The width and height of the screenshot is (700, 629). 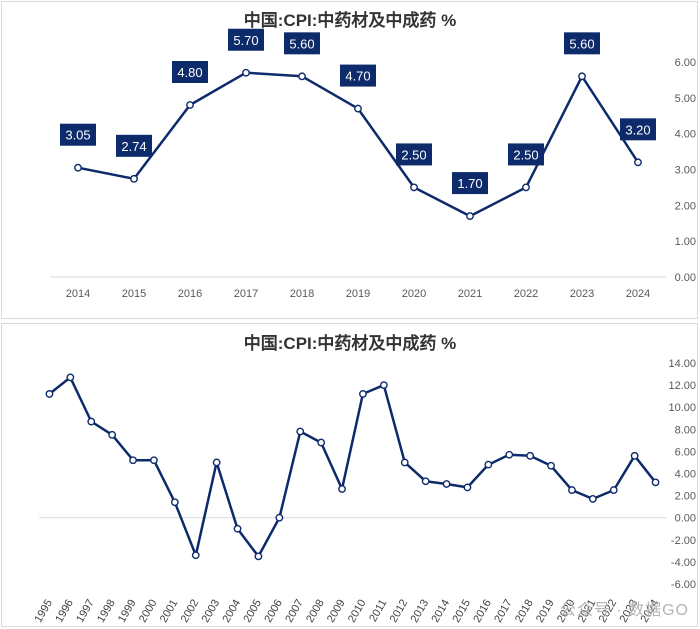 I want to click on x-tick-label: 1999, so click(x=127, y=611).